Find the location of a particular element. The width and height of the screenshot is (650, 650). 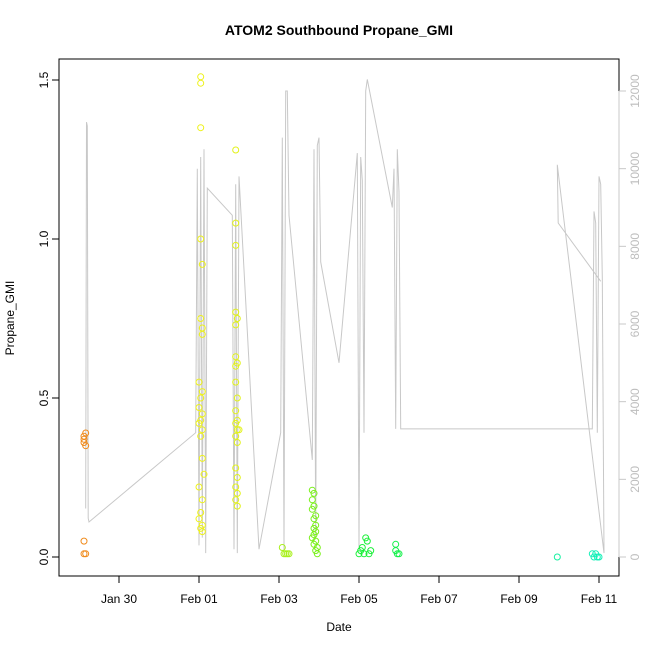

x-tick-label: Feb 01 is located at coordinates (199, 599).